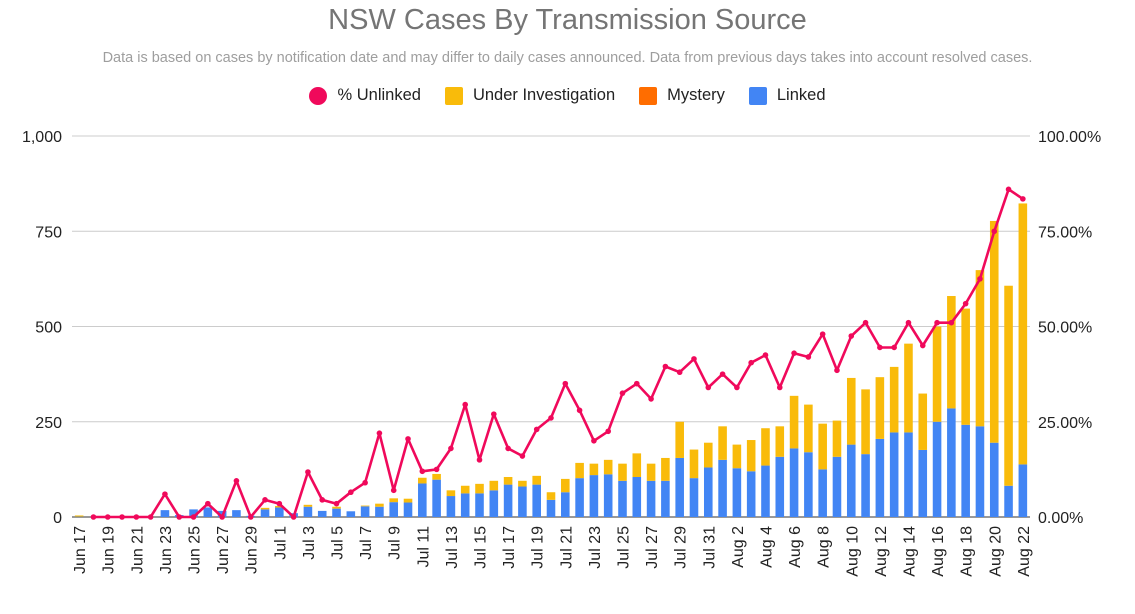  I want to click on legend-label-linked: Linked, so click(801, 95).